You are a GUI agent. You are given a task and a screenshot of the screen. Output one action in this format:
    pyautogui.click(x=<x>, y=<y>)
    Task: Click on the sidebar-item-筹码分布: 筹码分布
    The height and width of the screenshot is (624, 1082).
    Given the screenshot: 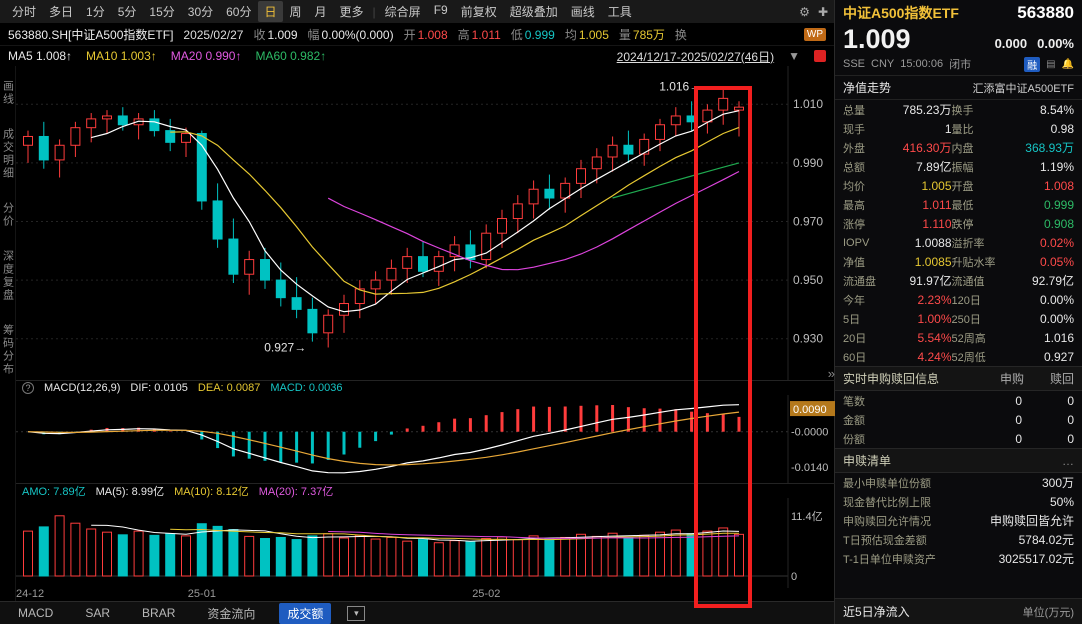 What is the action you would take?
    pyautogui.click(x=7, y=350)
    